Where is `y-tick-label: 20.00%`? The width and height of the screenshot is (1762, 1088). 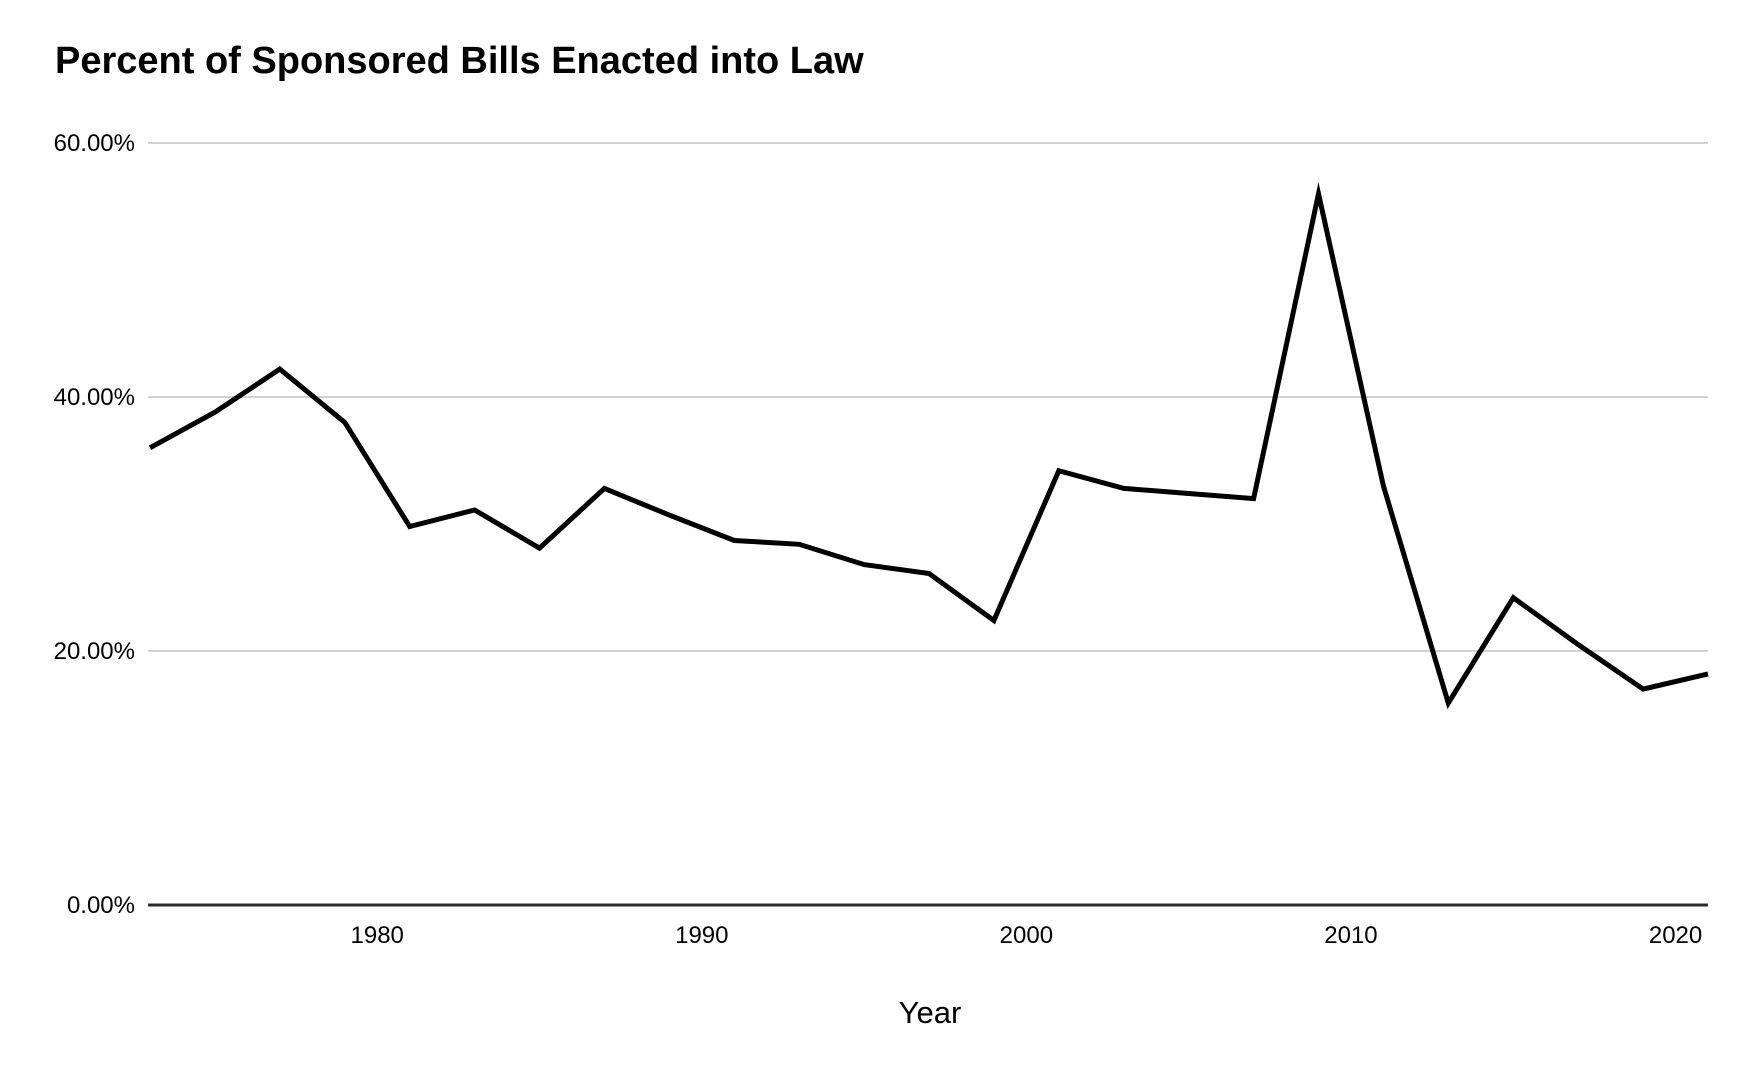 y-tick-label: 20.00% is located at coordinates (94, 651).